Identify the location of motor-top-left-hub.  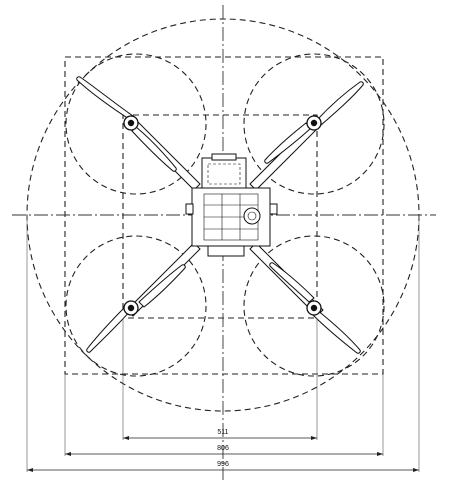
(131, 123).